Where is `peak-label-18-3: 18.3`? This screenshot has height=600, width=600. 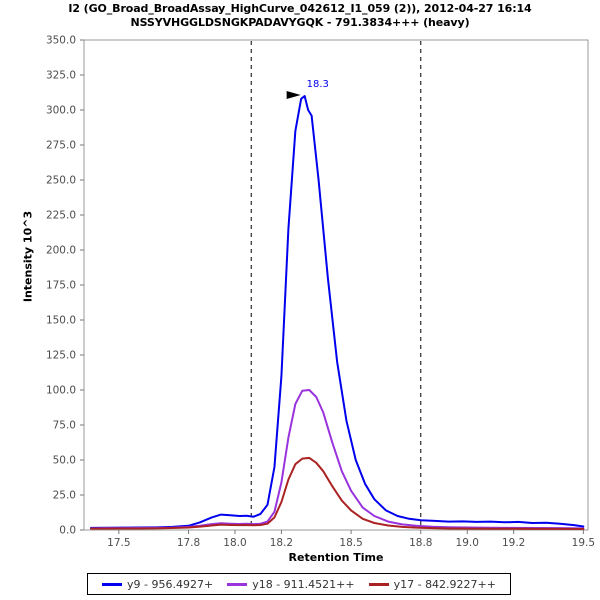 peak-label-18-3: 18.3 is located at coordinates (317, 84).